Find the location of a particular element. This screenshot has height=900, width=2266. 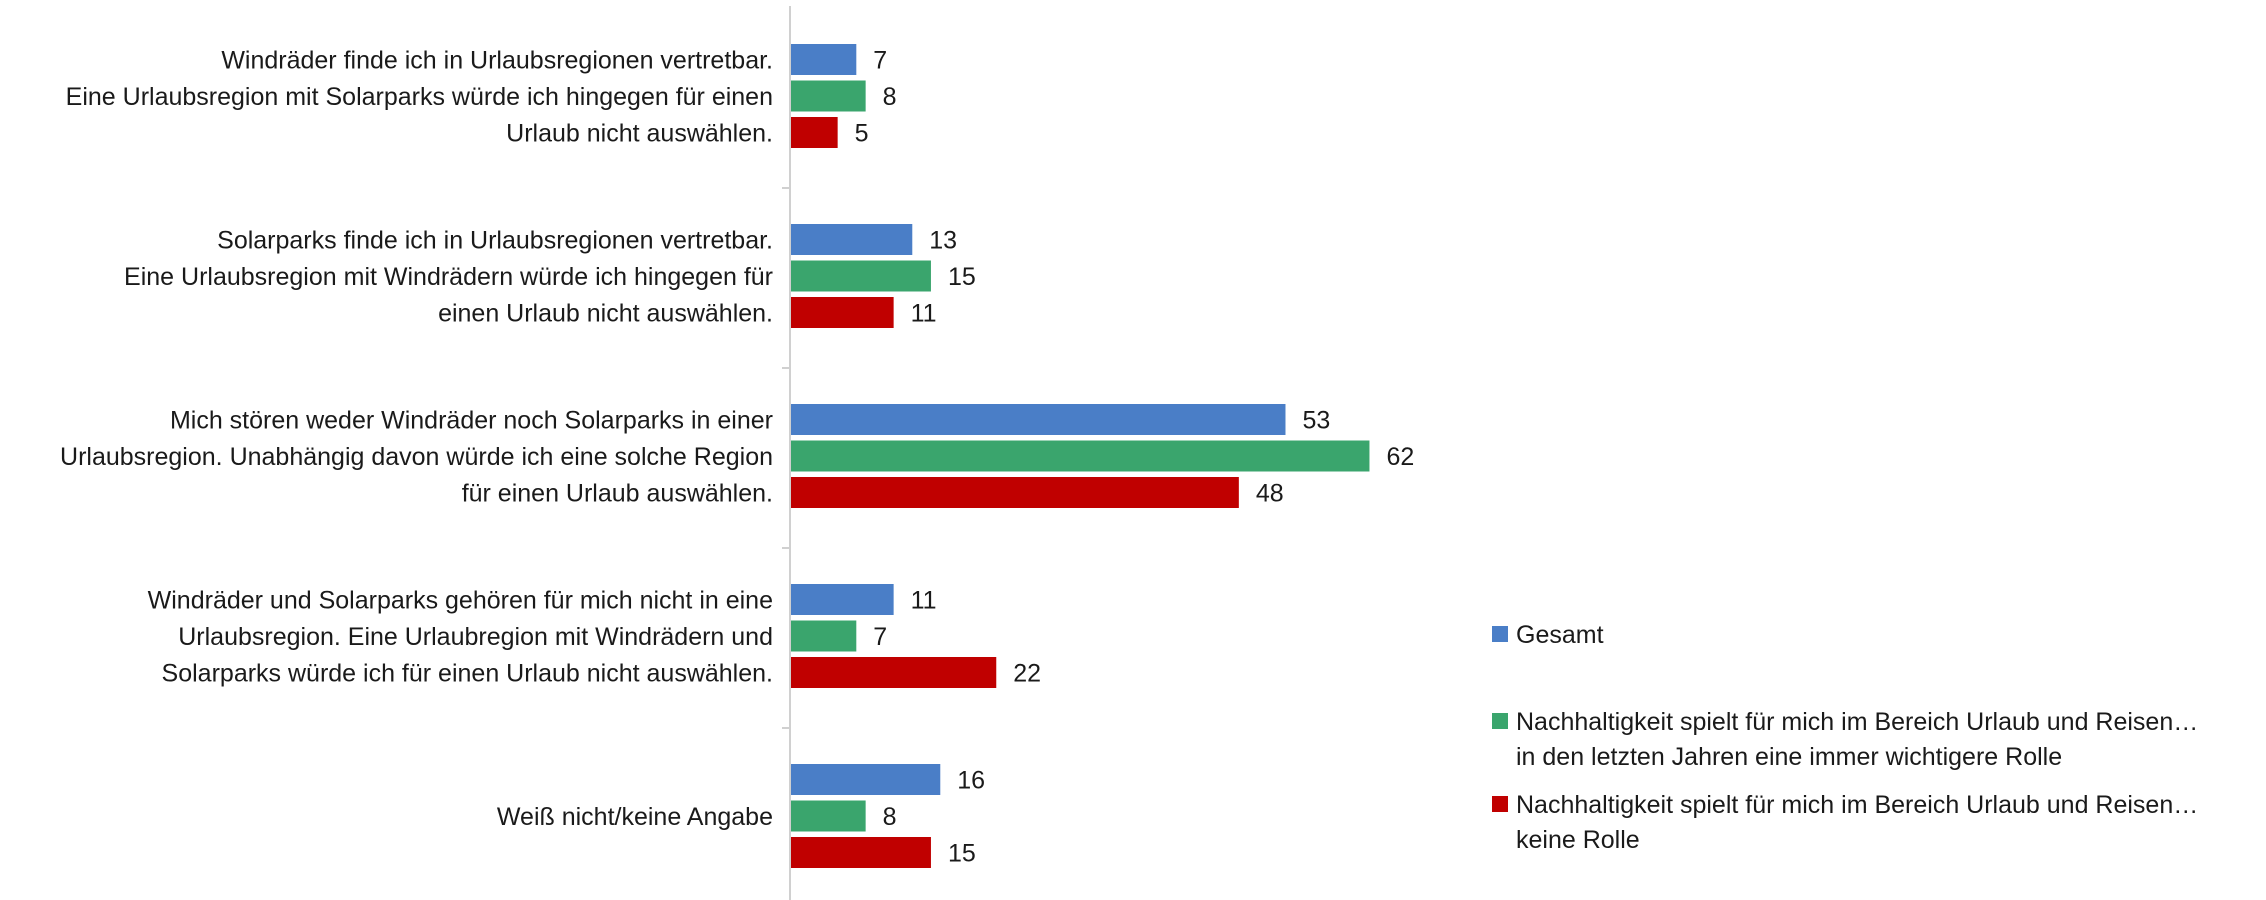

data-label: 22 is located at coordinates (1027, 674).